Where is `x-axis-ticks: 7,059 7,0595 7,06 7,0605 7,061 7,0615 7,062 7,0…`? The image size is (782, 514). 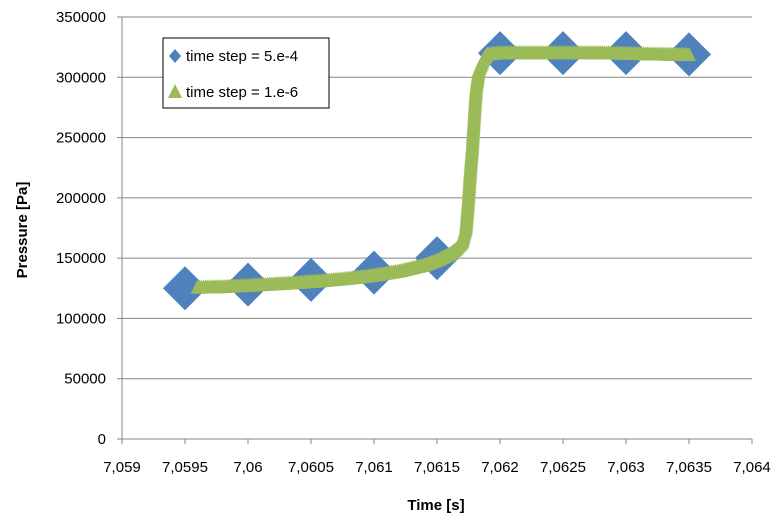 x-axis-ticks: 7,059 7,0595 7,06 7,0605 7,061 7,0615 7,062 7,0… is located at coordinates (437, 457).